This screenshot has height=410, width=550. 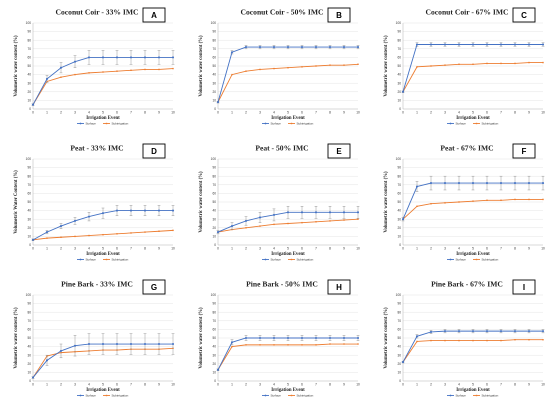 I want to click on x-tick-label: 8, so click(x=330, y=385).